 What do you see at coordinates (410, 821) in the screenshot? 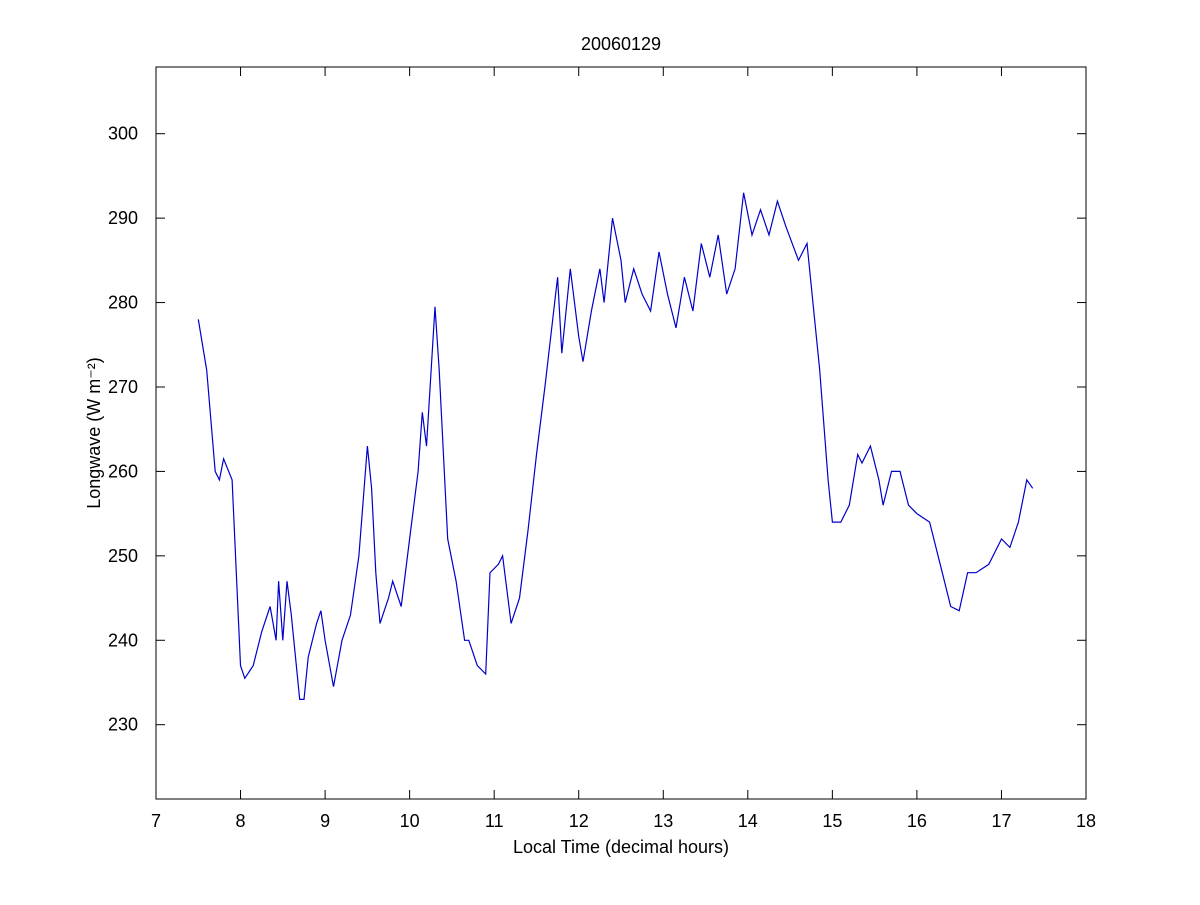
I see `x-tick-label: 10` at bounding box center [410, 821].